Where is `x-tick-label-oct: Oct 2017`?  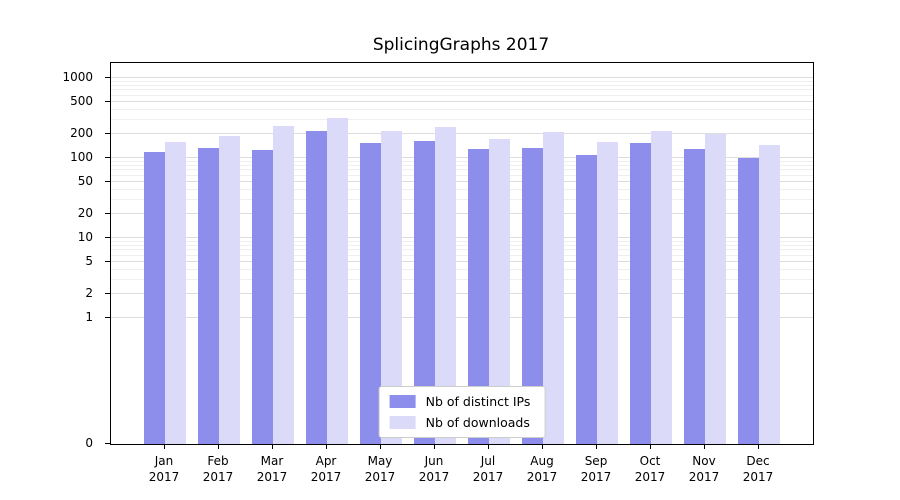
x-tick-label-oct: Oct 2017 is located at coordinates (650, 469).